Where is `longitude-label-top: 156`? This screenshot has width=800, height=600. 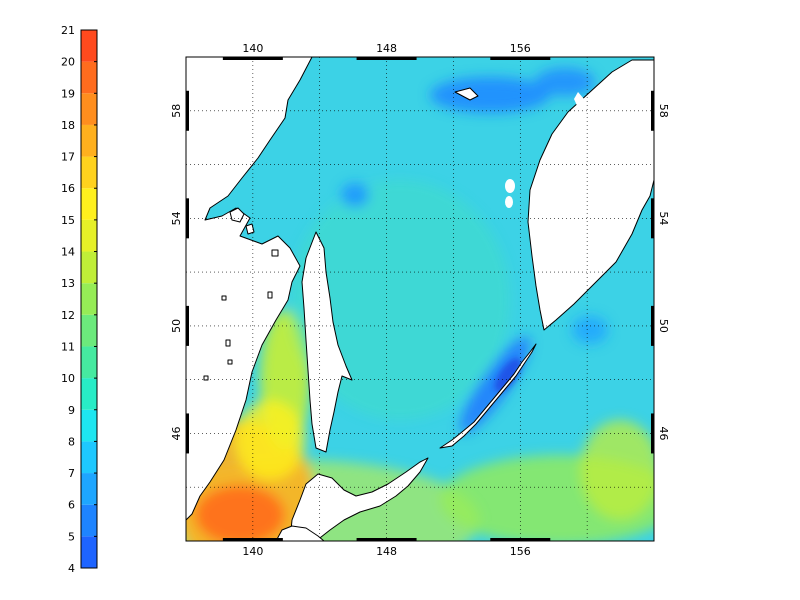 longitude-label-top: 156 is located at coordinates (520, 48).